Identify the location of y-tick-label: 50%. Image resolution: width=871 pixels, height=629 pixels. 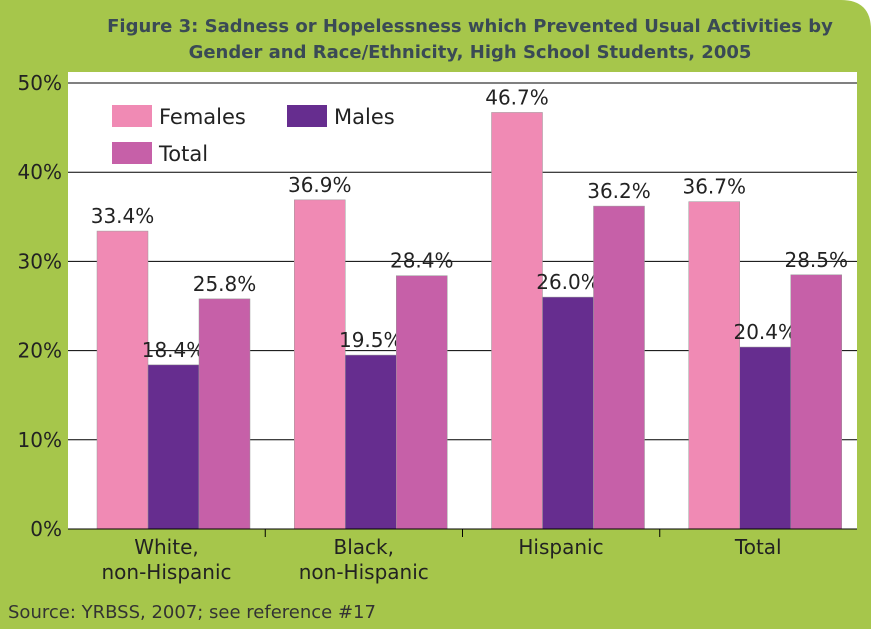
(40, 83).